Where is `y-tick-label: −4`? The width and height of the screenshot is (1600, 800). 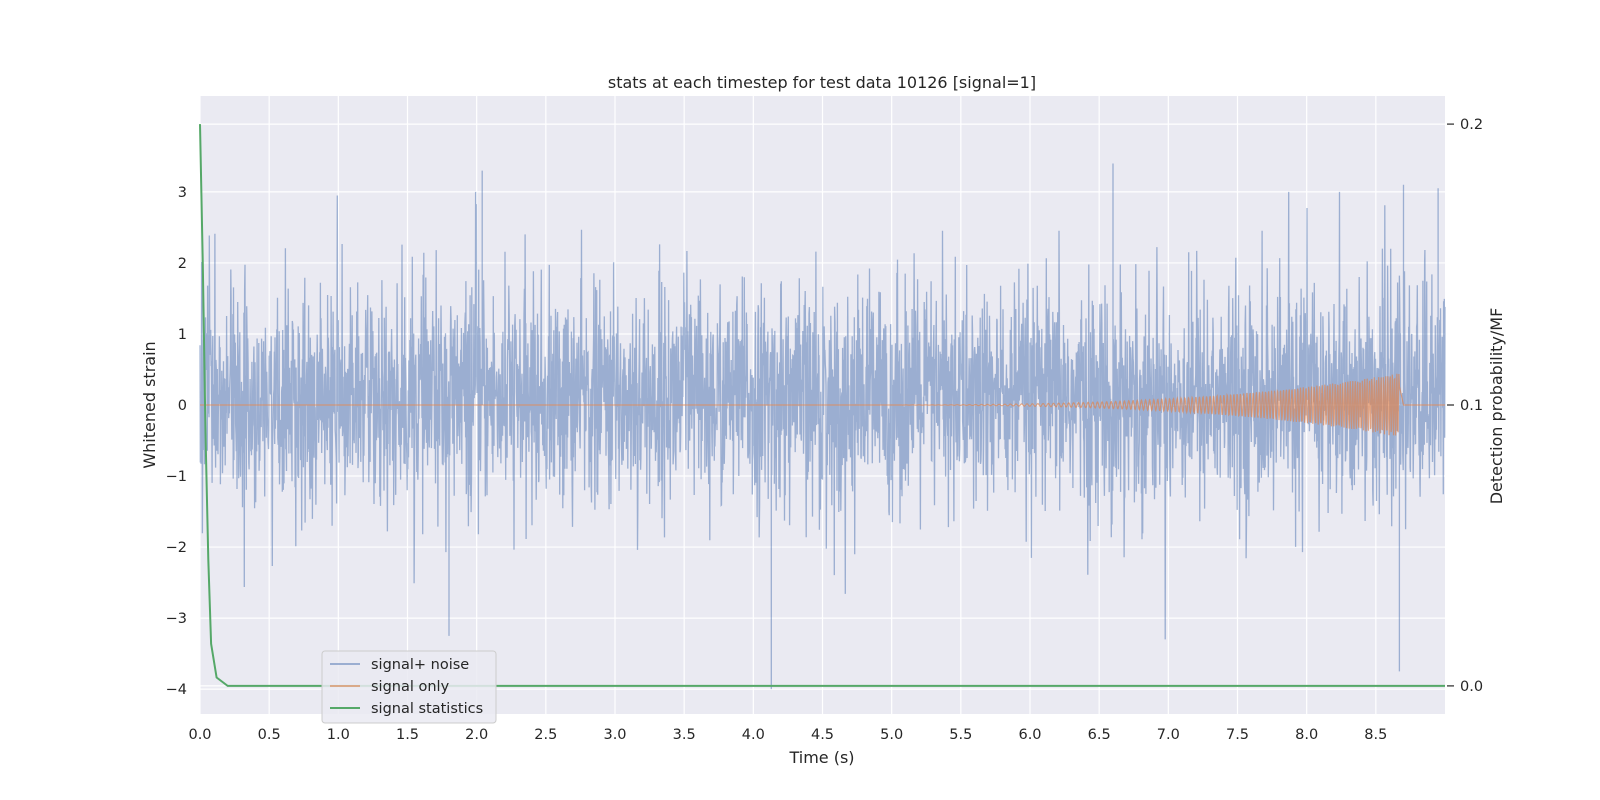 y-tick-label: −4 is located at coordinates (176, 690).